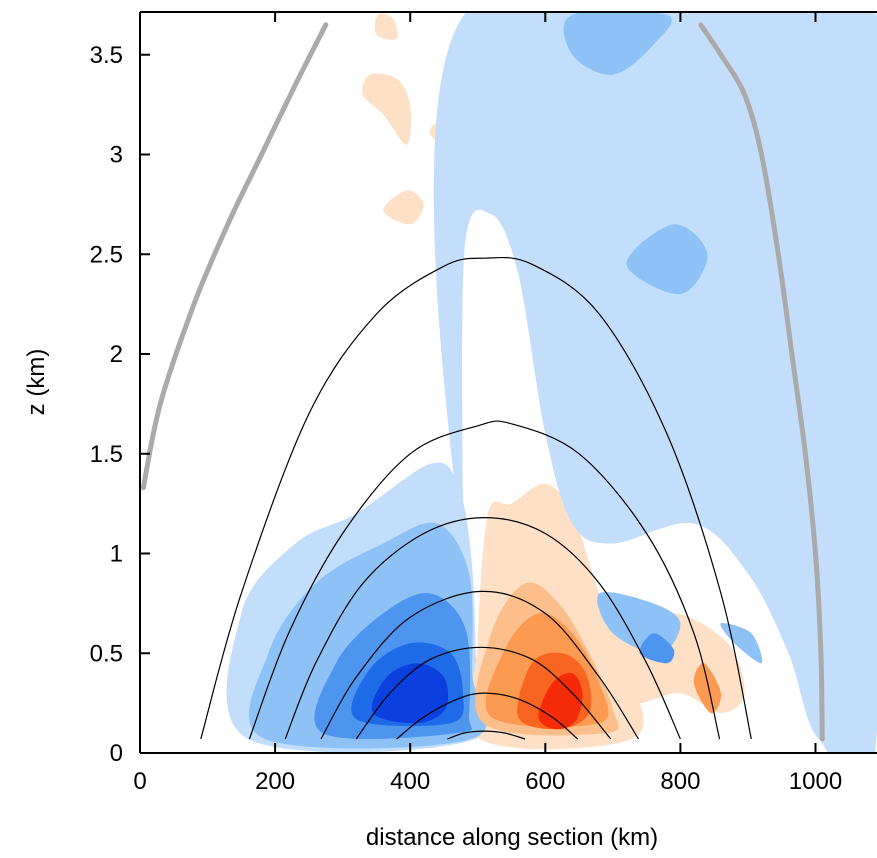 The height and width of the screenshot is (858, 877). What do you see at coordinates (106, 254) in the screenshot?
I see `y-tick-label: 2.5` at bounding box center [106, 254].